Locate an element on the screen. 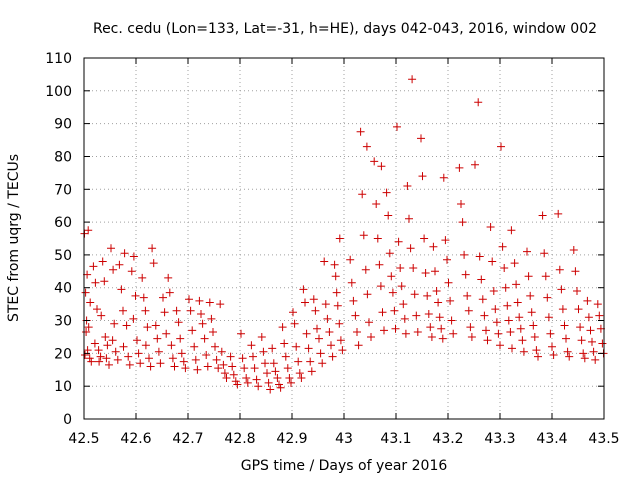  x-tick-label: 42.7 is located at coordinates (187, 439).